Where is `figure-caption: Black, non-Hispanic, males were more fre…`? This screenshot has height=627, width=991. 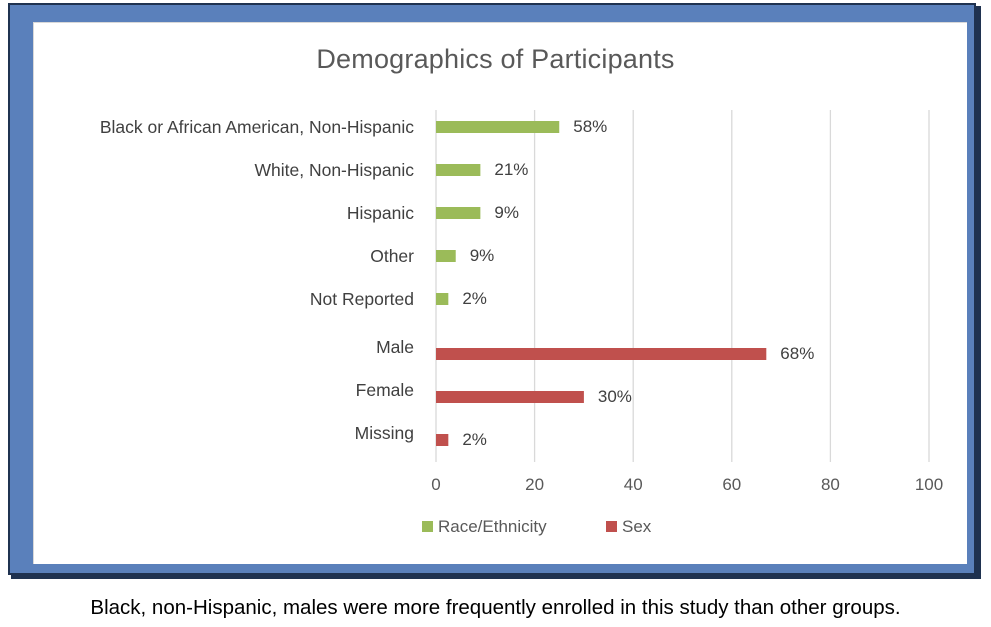
figure-caption: Black, non-Hispanic, males were more fre… is located at coordinates (495, 607).